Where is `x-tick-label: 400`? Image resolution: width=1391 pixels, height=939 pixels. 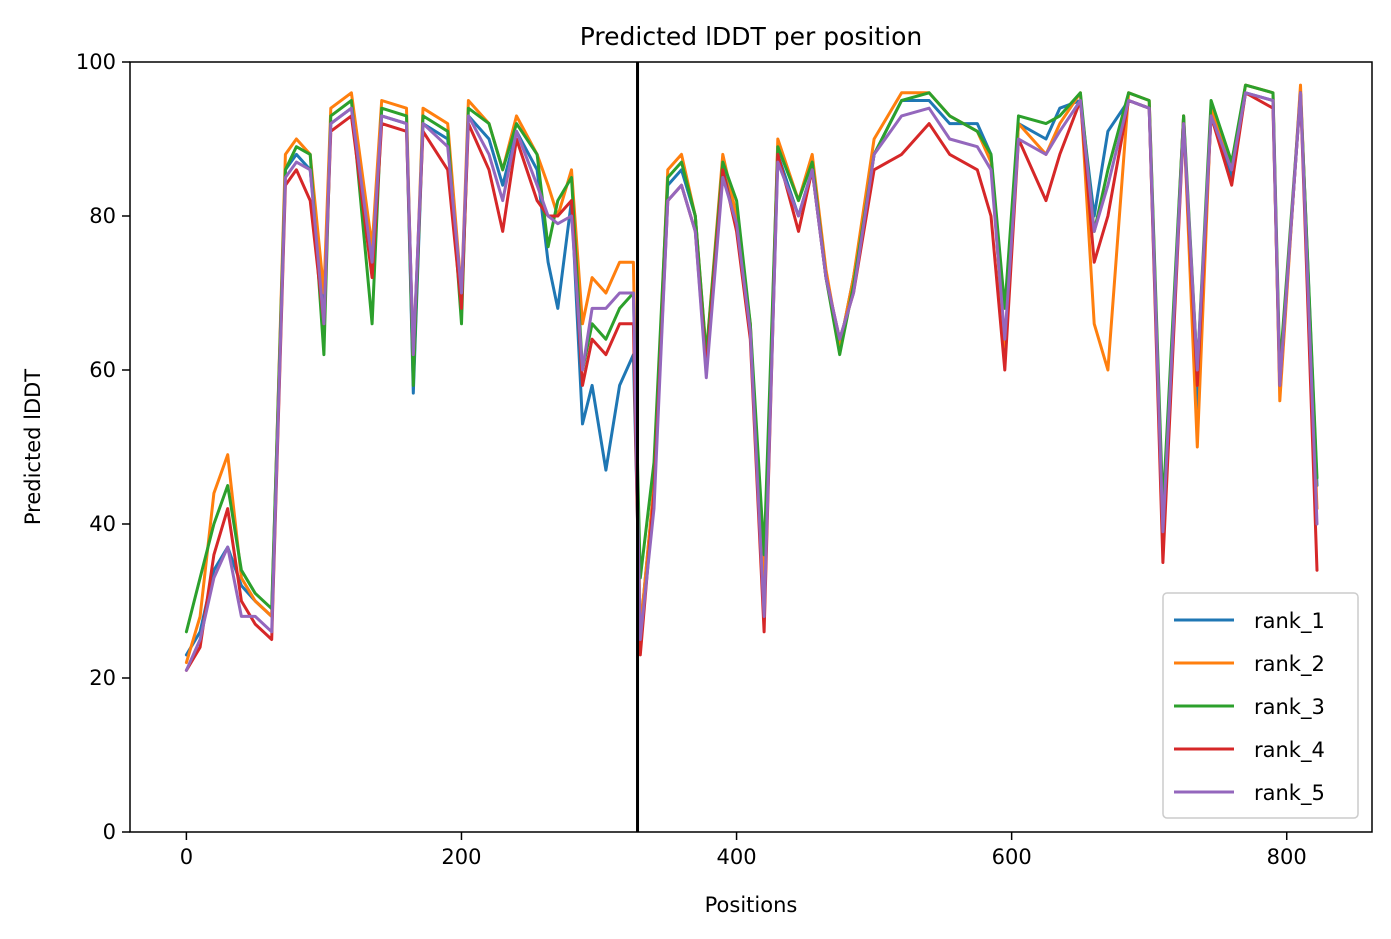 x-tick-label: 400 is located at coordinates (737, 857).